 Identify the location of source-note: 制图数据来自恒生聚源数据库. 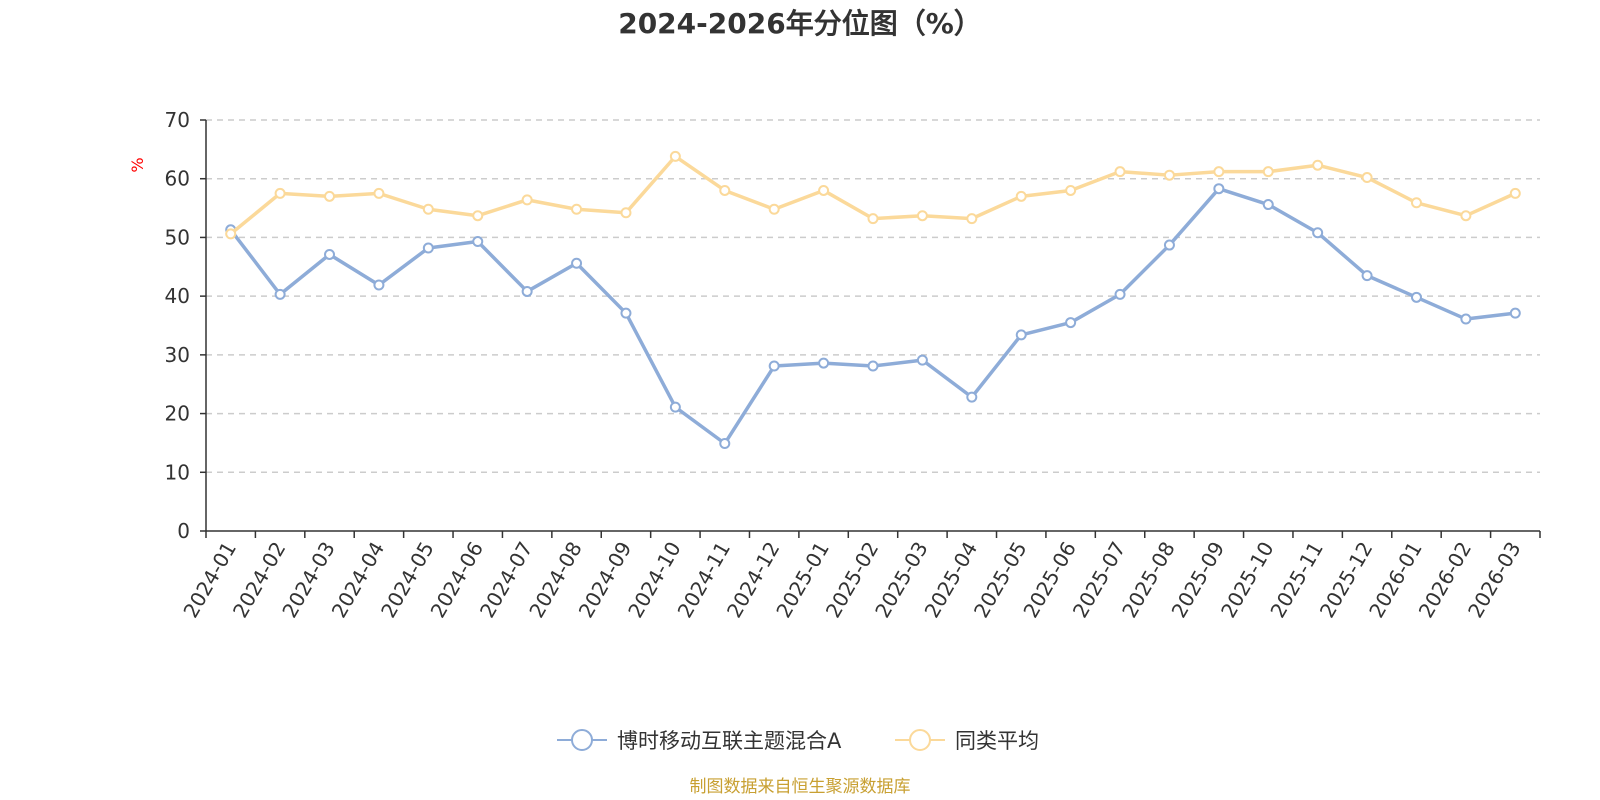
(800, 787).